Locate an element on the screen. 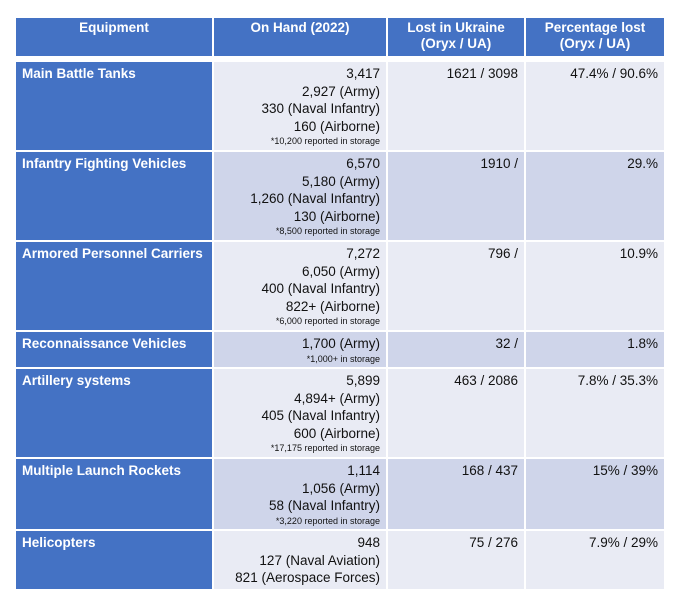 Image resolution: width=680 pixels, height=612 pixels. header-lost-line2: (Oryx / UA) is located at coordinates (456, 43).